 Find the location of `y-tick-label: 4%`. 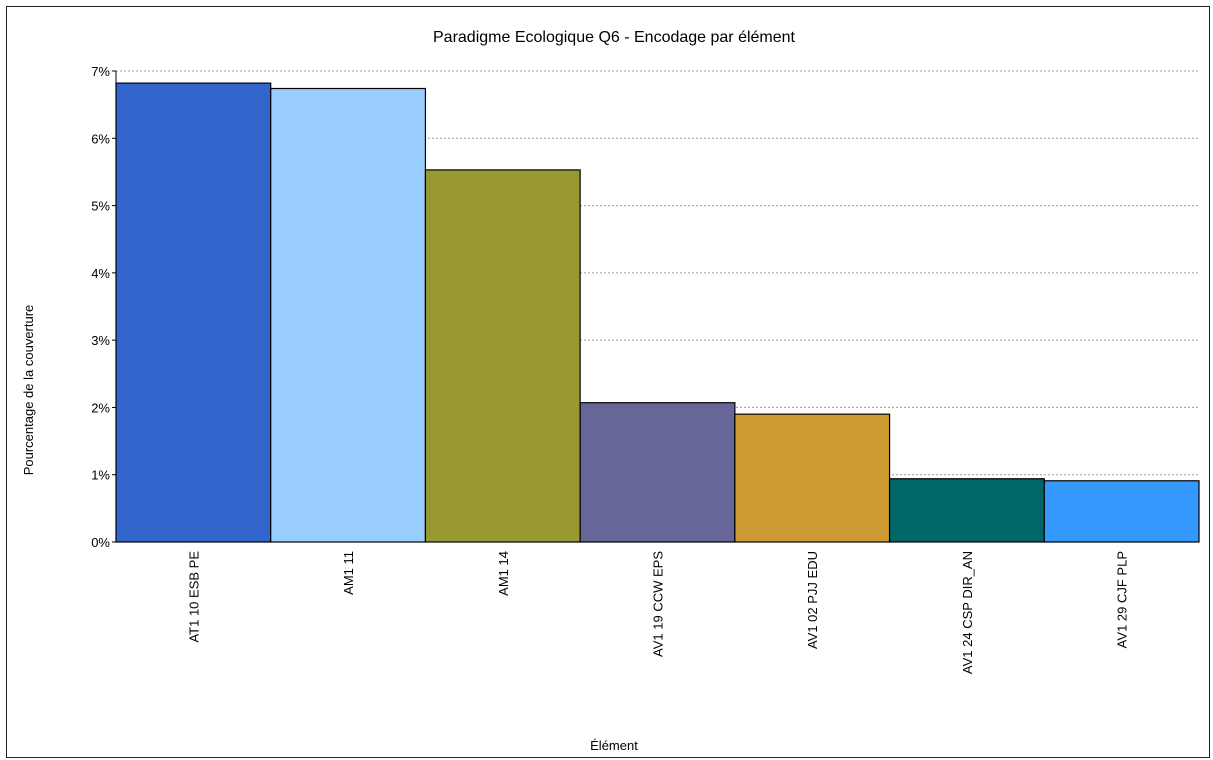

y-tick-label: 4% is located at coordinates (100, 273).